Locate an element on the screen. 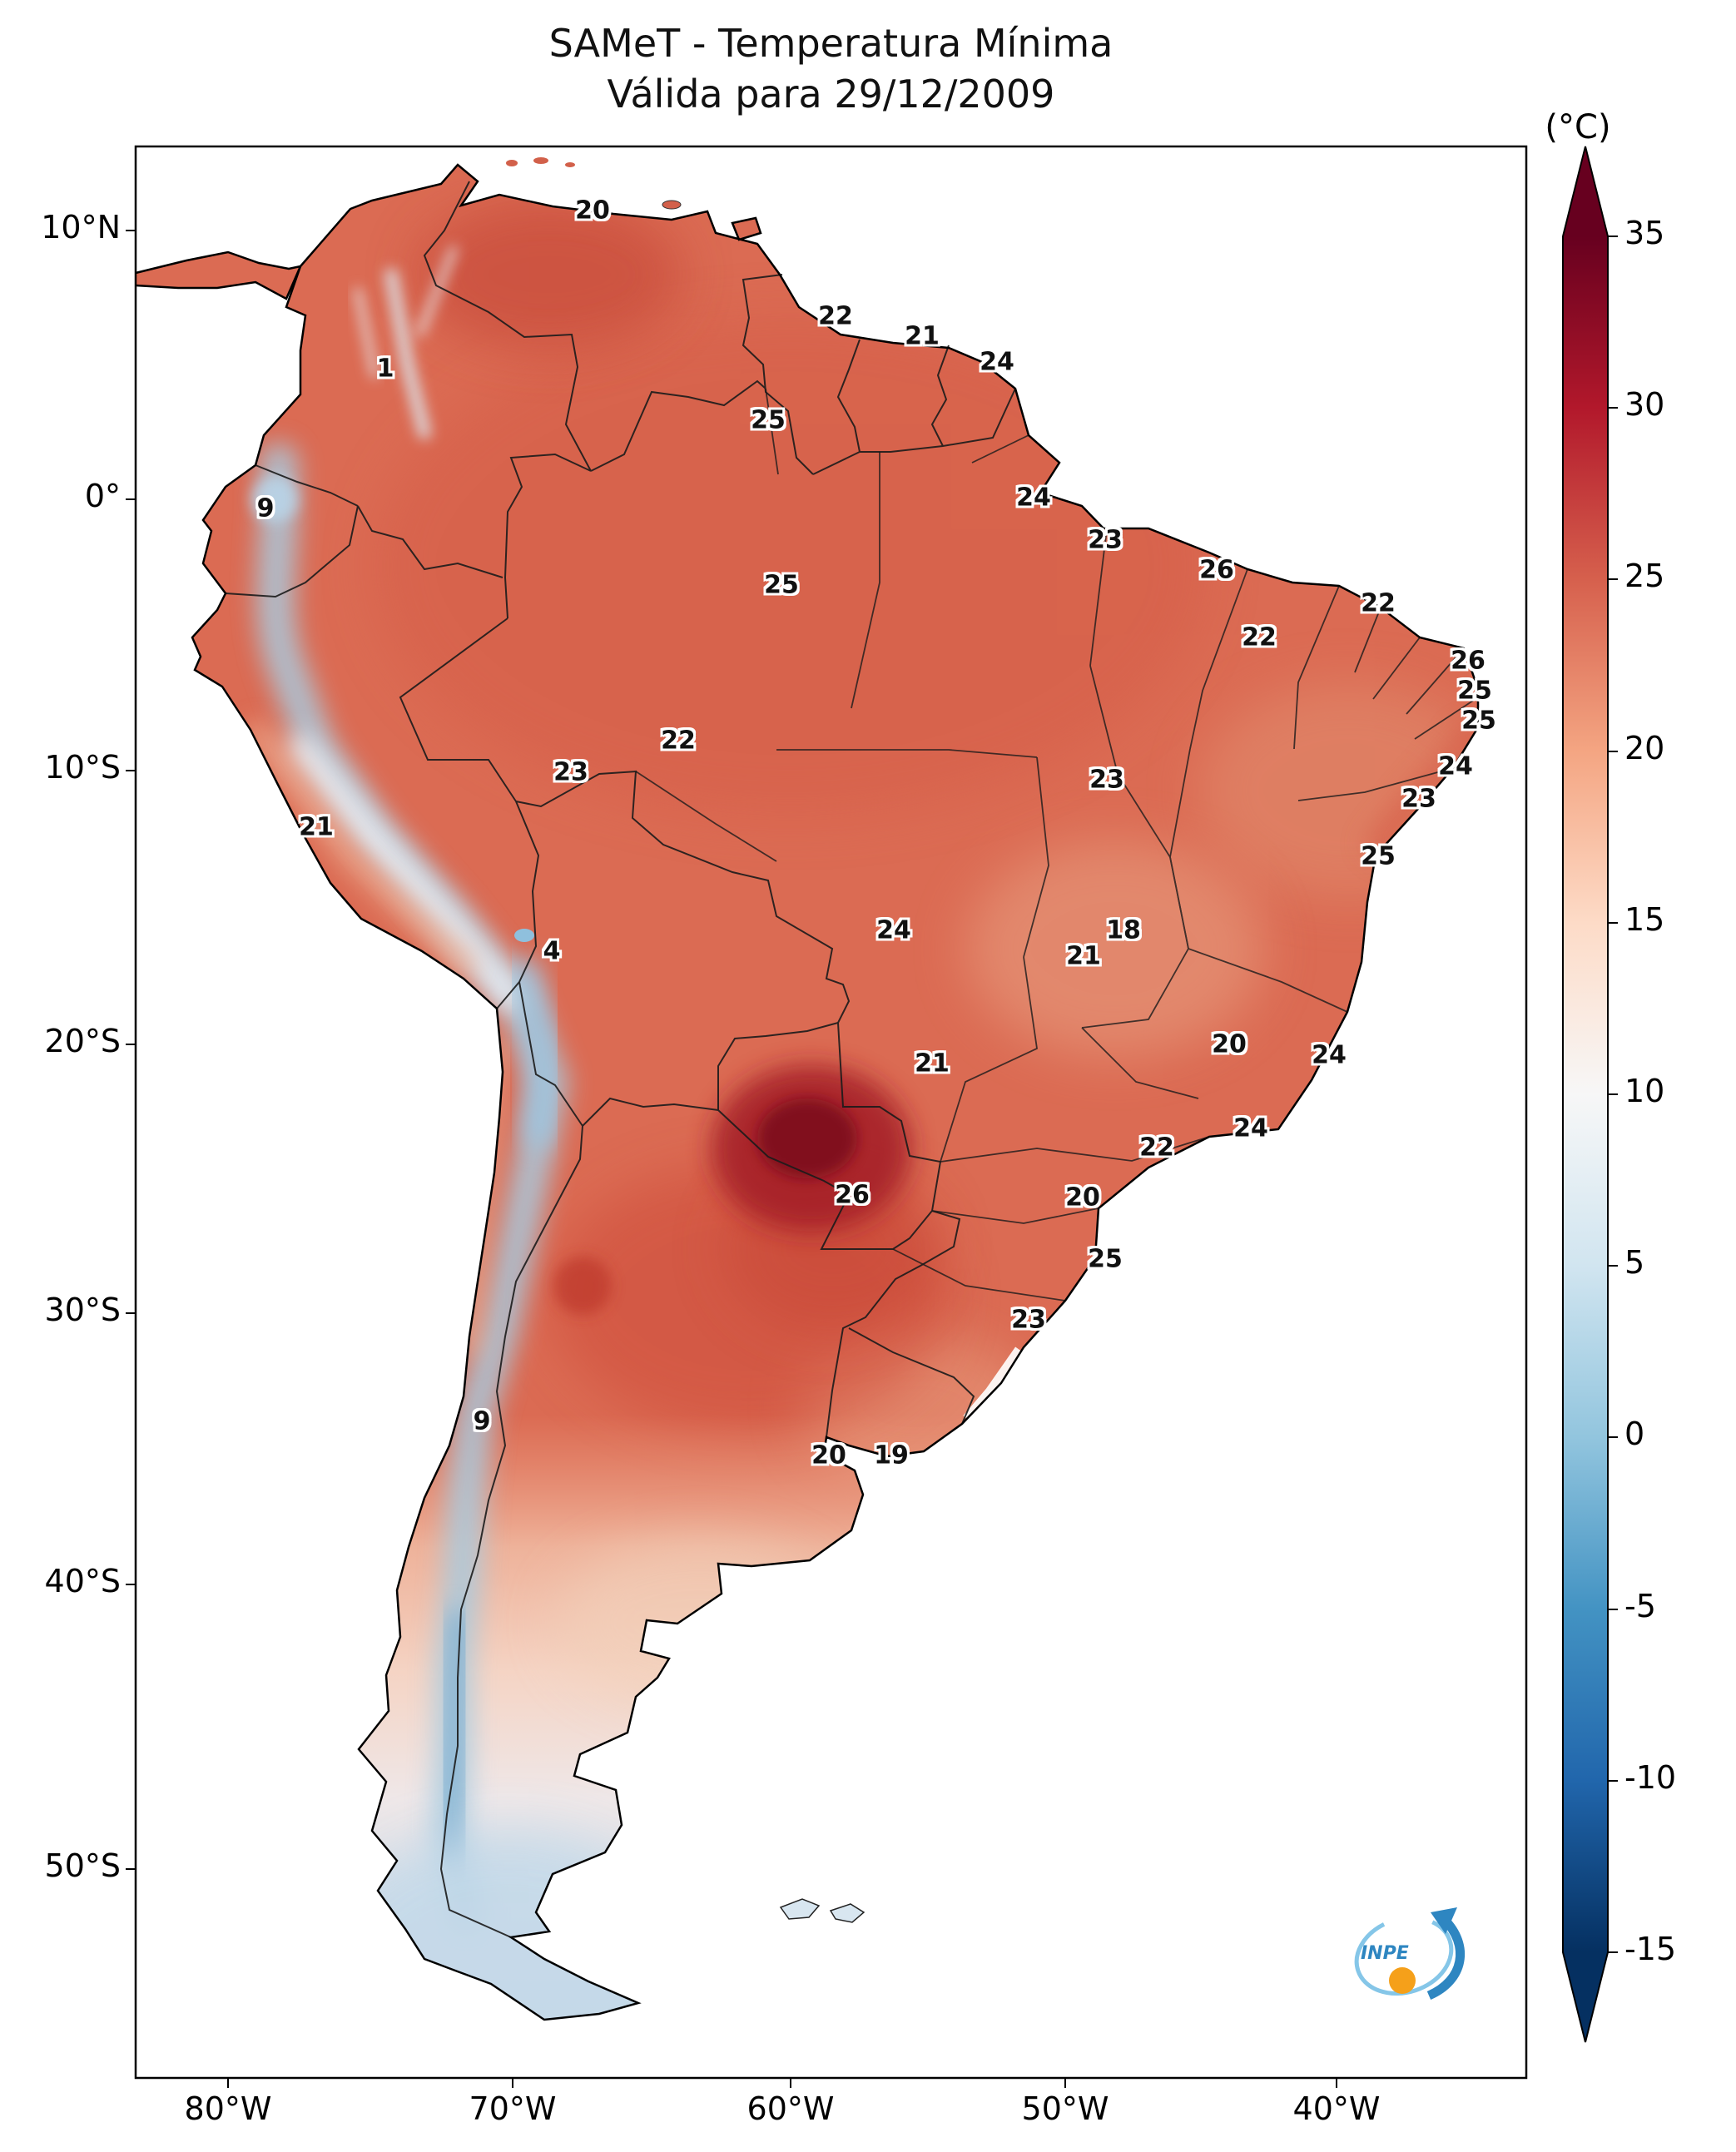  falkland-east is located at coordinates (847, 1913).